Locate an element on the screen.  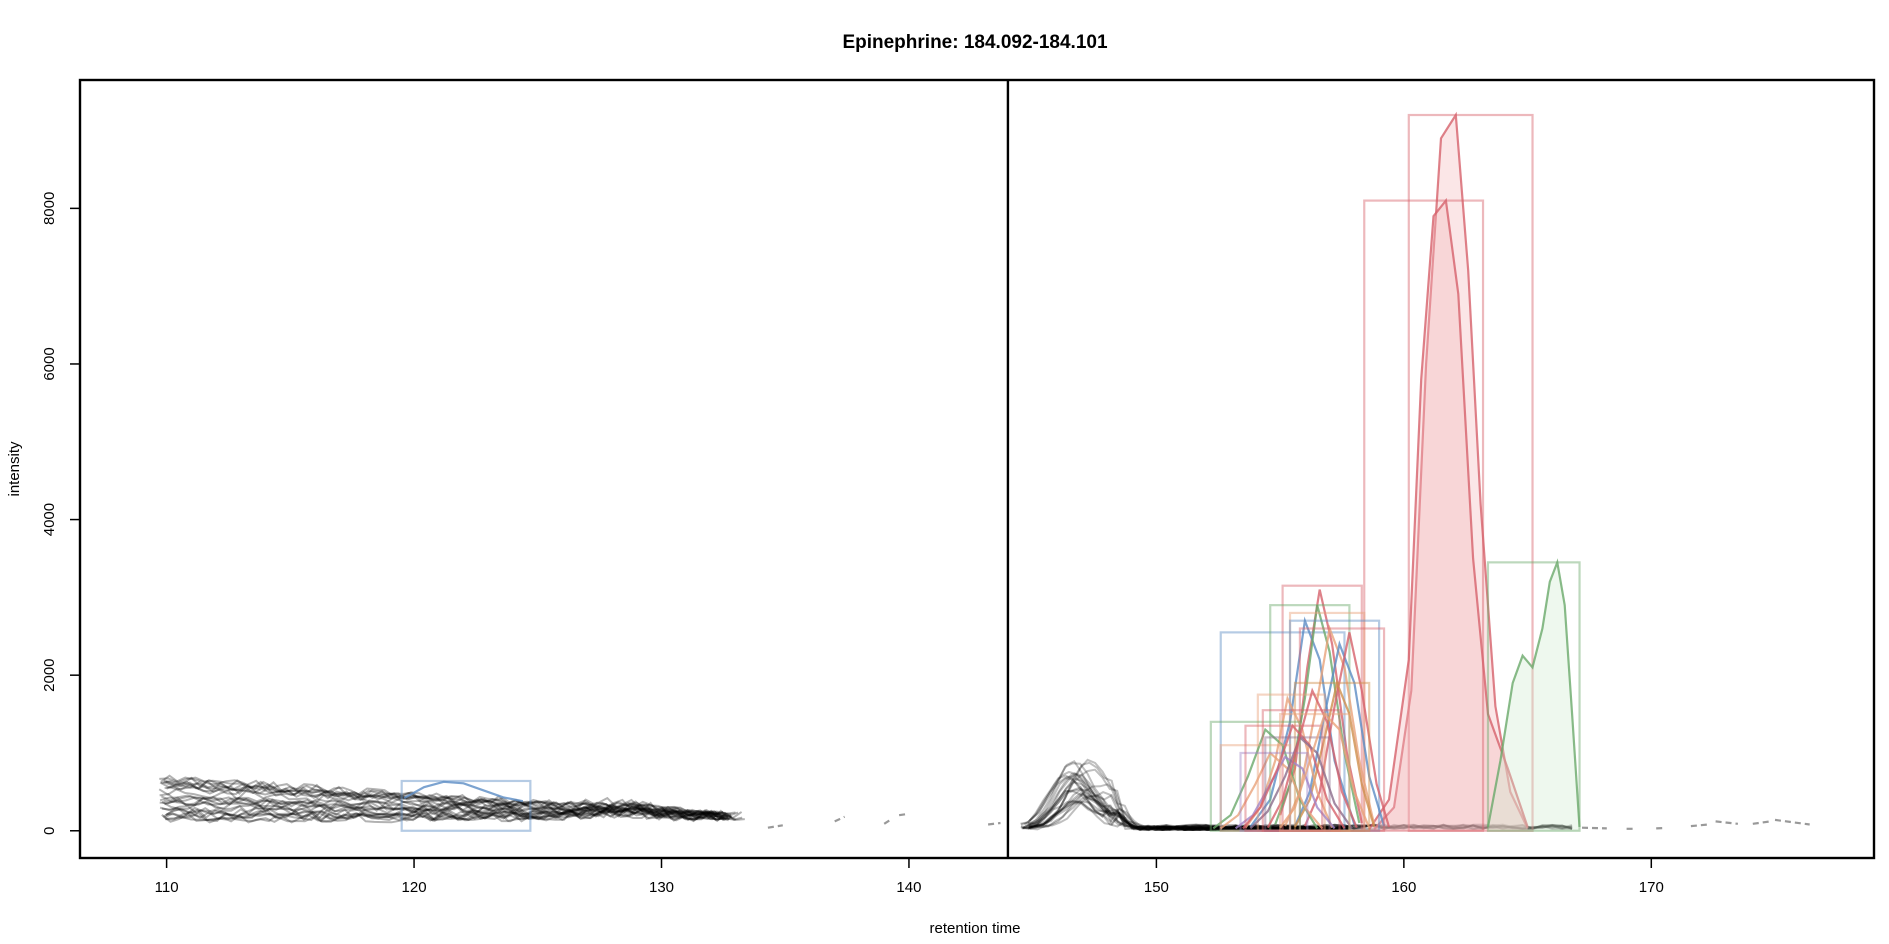
y-tick-label: 8000 is located at coordinates (49, 208).